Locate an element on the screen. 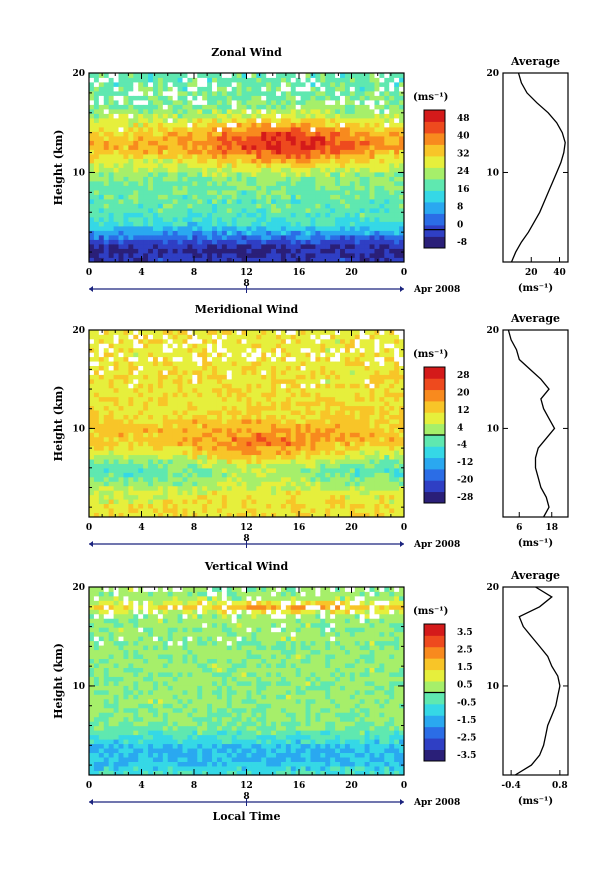 The width and height of the screenshot is (616, 873). y-tick-label: 10 is located at coordinates (78, 173).